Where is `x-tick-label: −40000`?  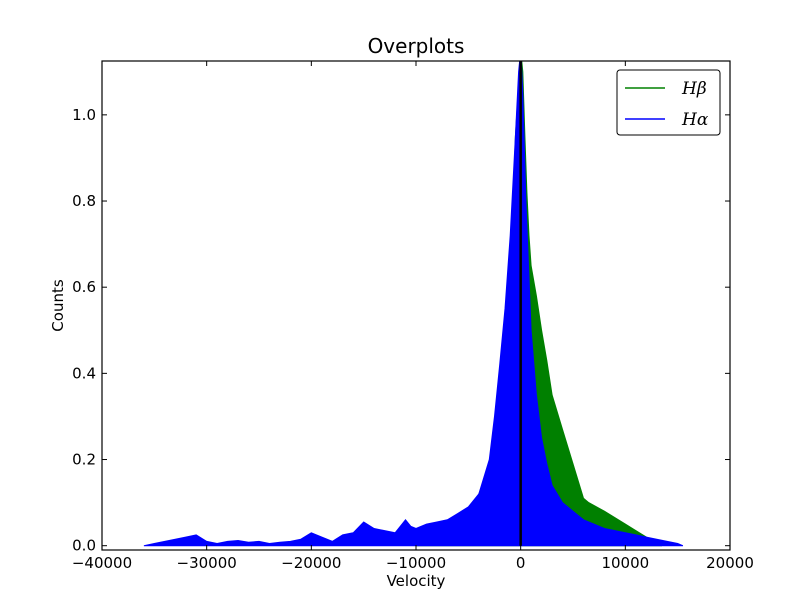
x-tick-label: −40000 is located at coordinates (102, 563).